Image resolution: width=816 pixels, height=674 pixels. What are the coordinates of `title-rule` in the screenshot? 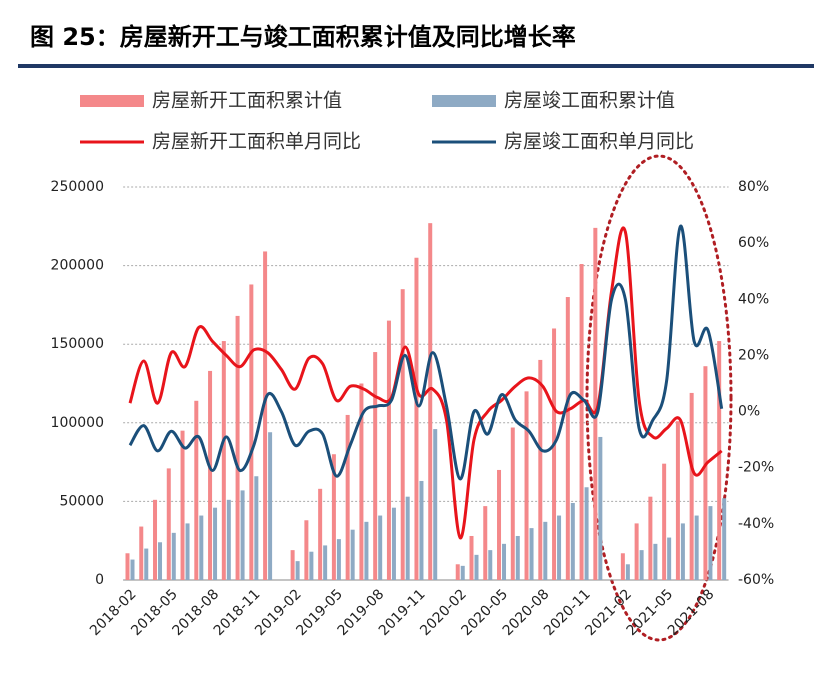 It's located at (416, 66).